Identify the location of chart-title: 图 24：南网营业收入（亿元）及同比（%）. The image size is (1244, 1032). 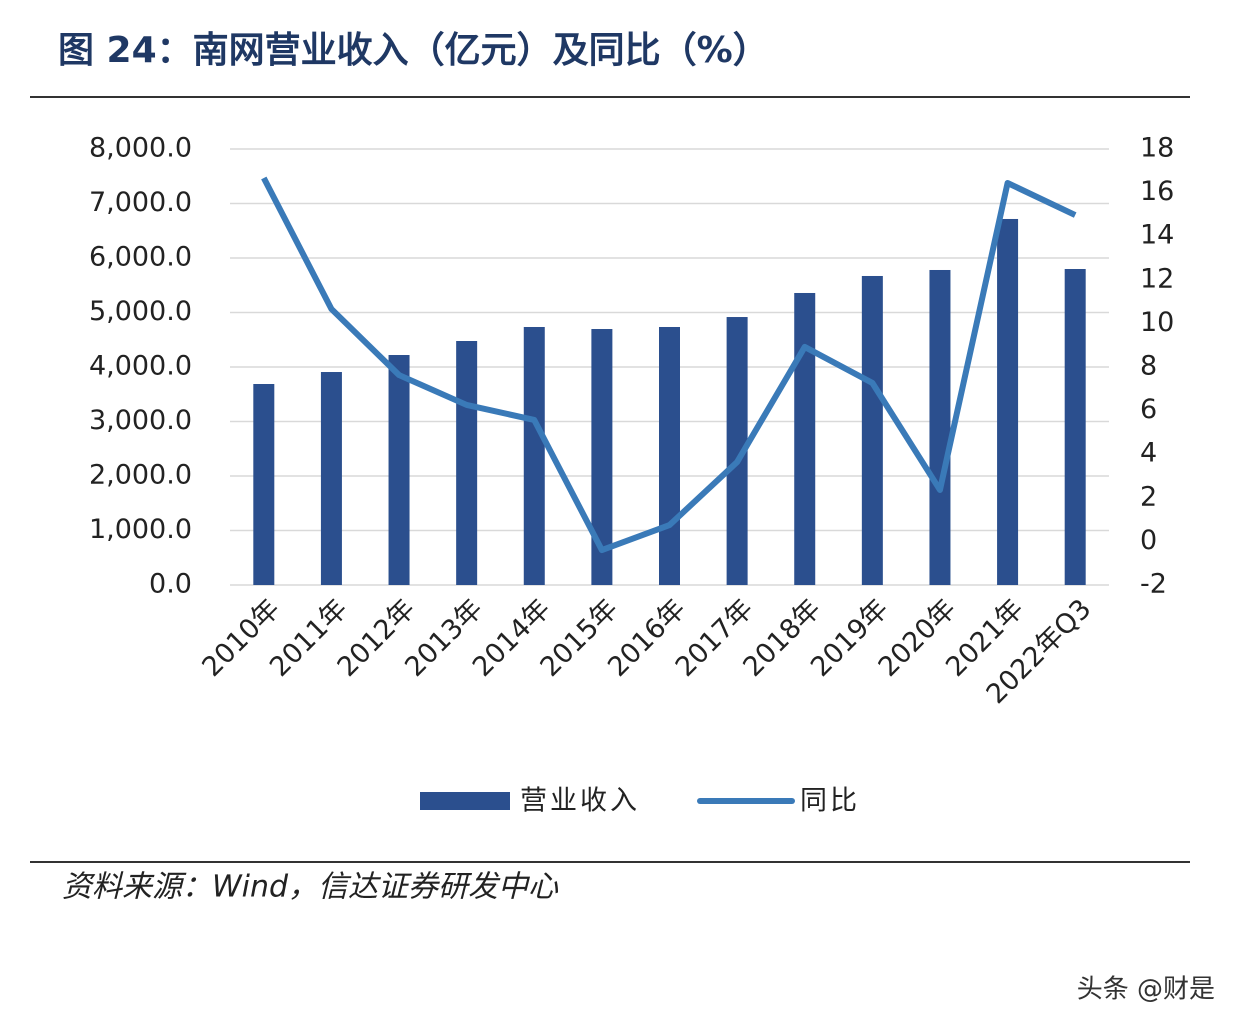
(413, 50).